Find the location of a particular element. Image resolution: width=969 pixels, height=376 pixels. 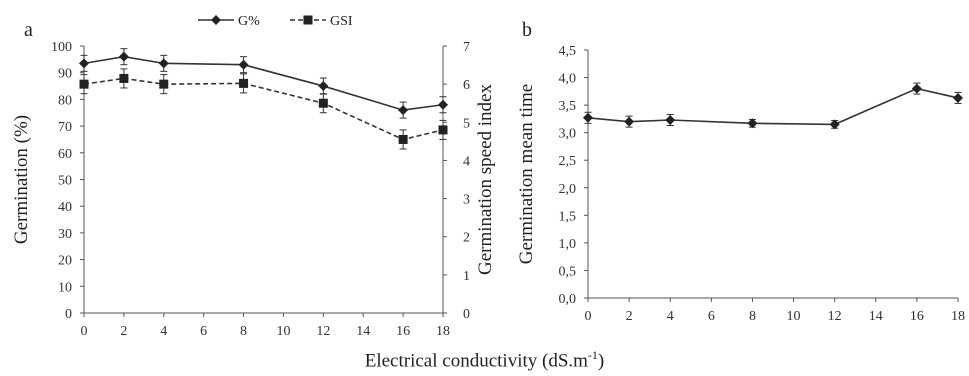

y-tick-label: 1,0 is located at coordinates (568, 244).